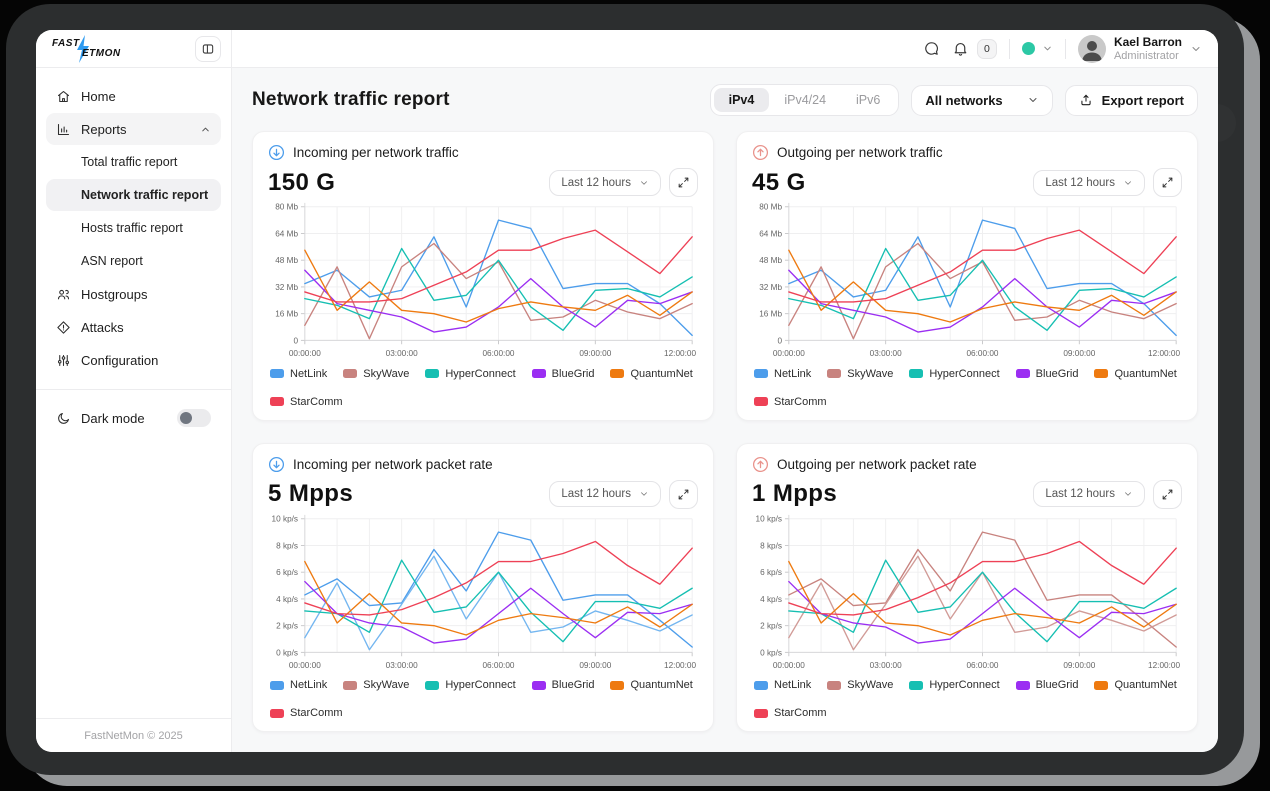 This screenshot has height=791, width=1270. What do you see at coordinates (83, 48) in the screenshot?
I see `lightning-icon` at bounding box center [83, 48].